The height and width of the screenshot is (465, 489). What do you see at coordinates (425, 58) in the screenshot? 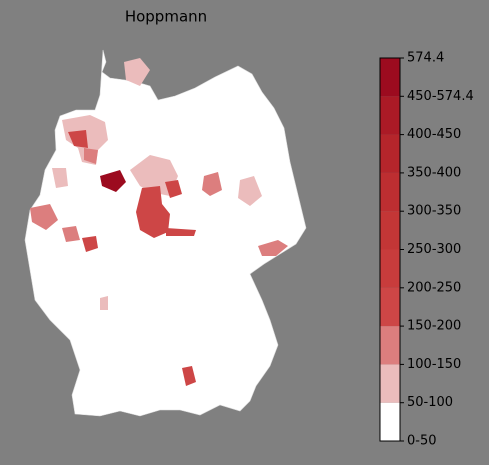
I see `colorbar-label: 574.4` at bounding box center [425, 58].